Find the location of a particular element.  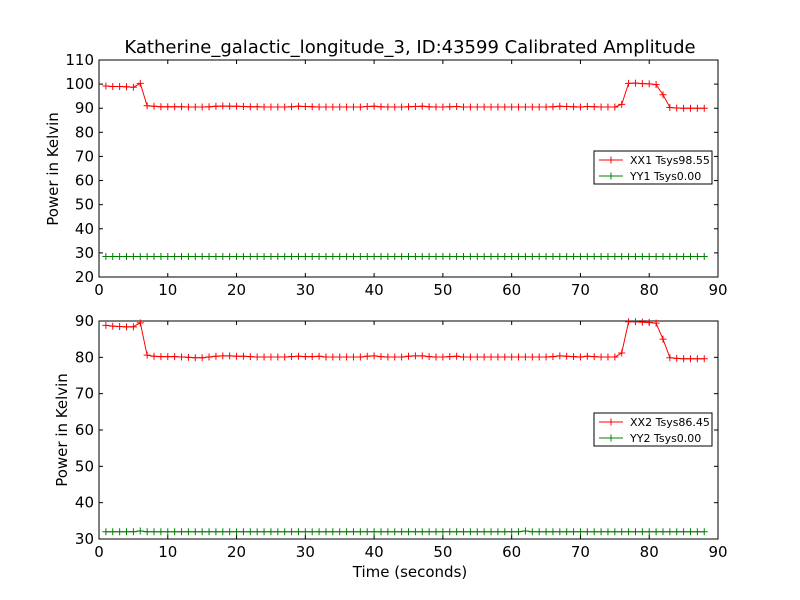

bottom-x-tick-label: 50 is located at coordinates (442, 552).